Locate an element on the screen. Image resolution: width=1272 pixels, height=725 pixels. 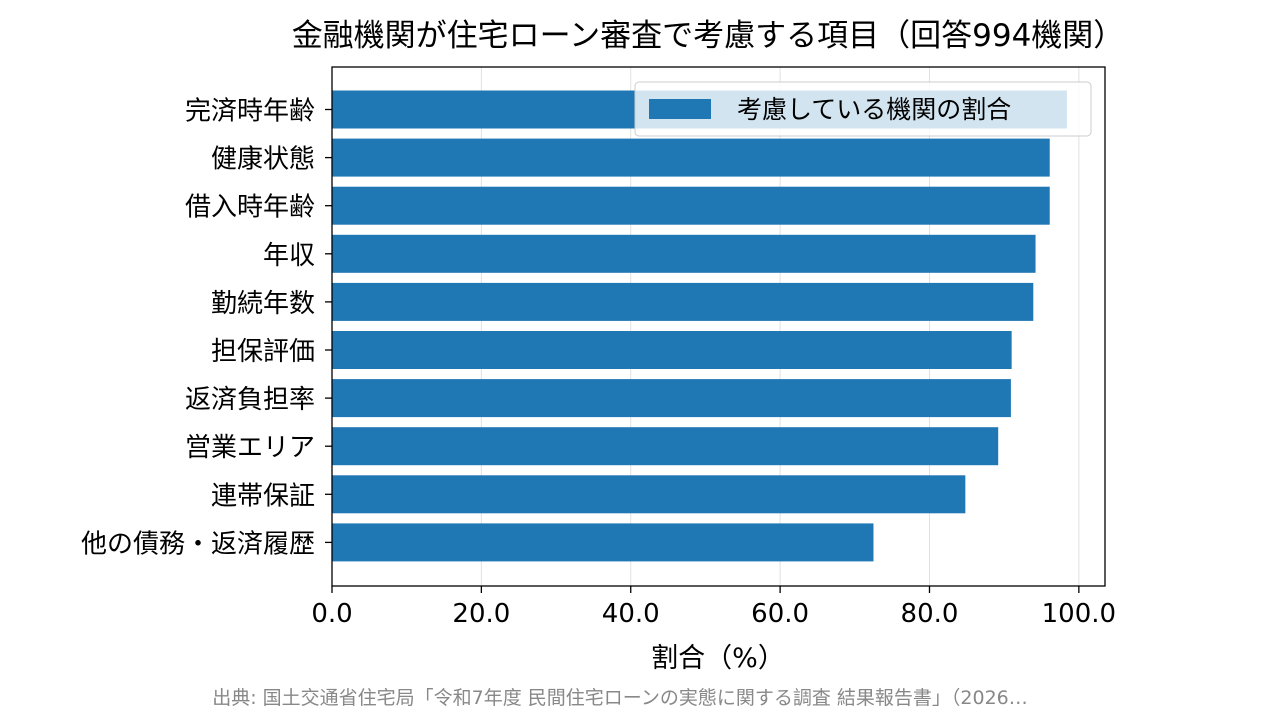
y-tick-label: 年収 is located at coordinates (289, 256).